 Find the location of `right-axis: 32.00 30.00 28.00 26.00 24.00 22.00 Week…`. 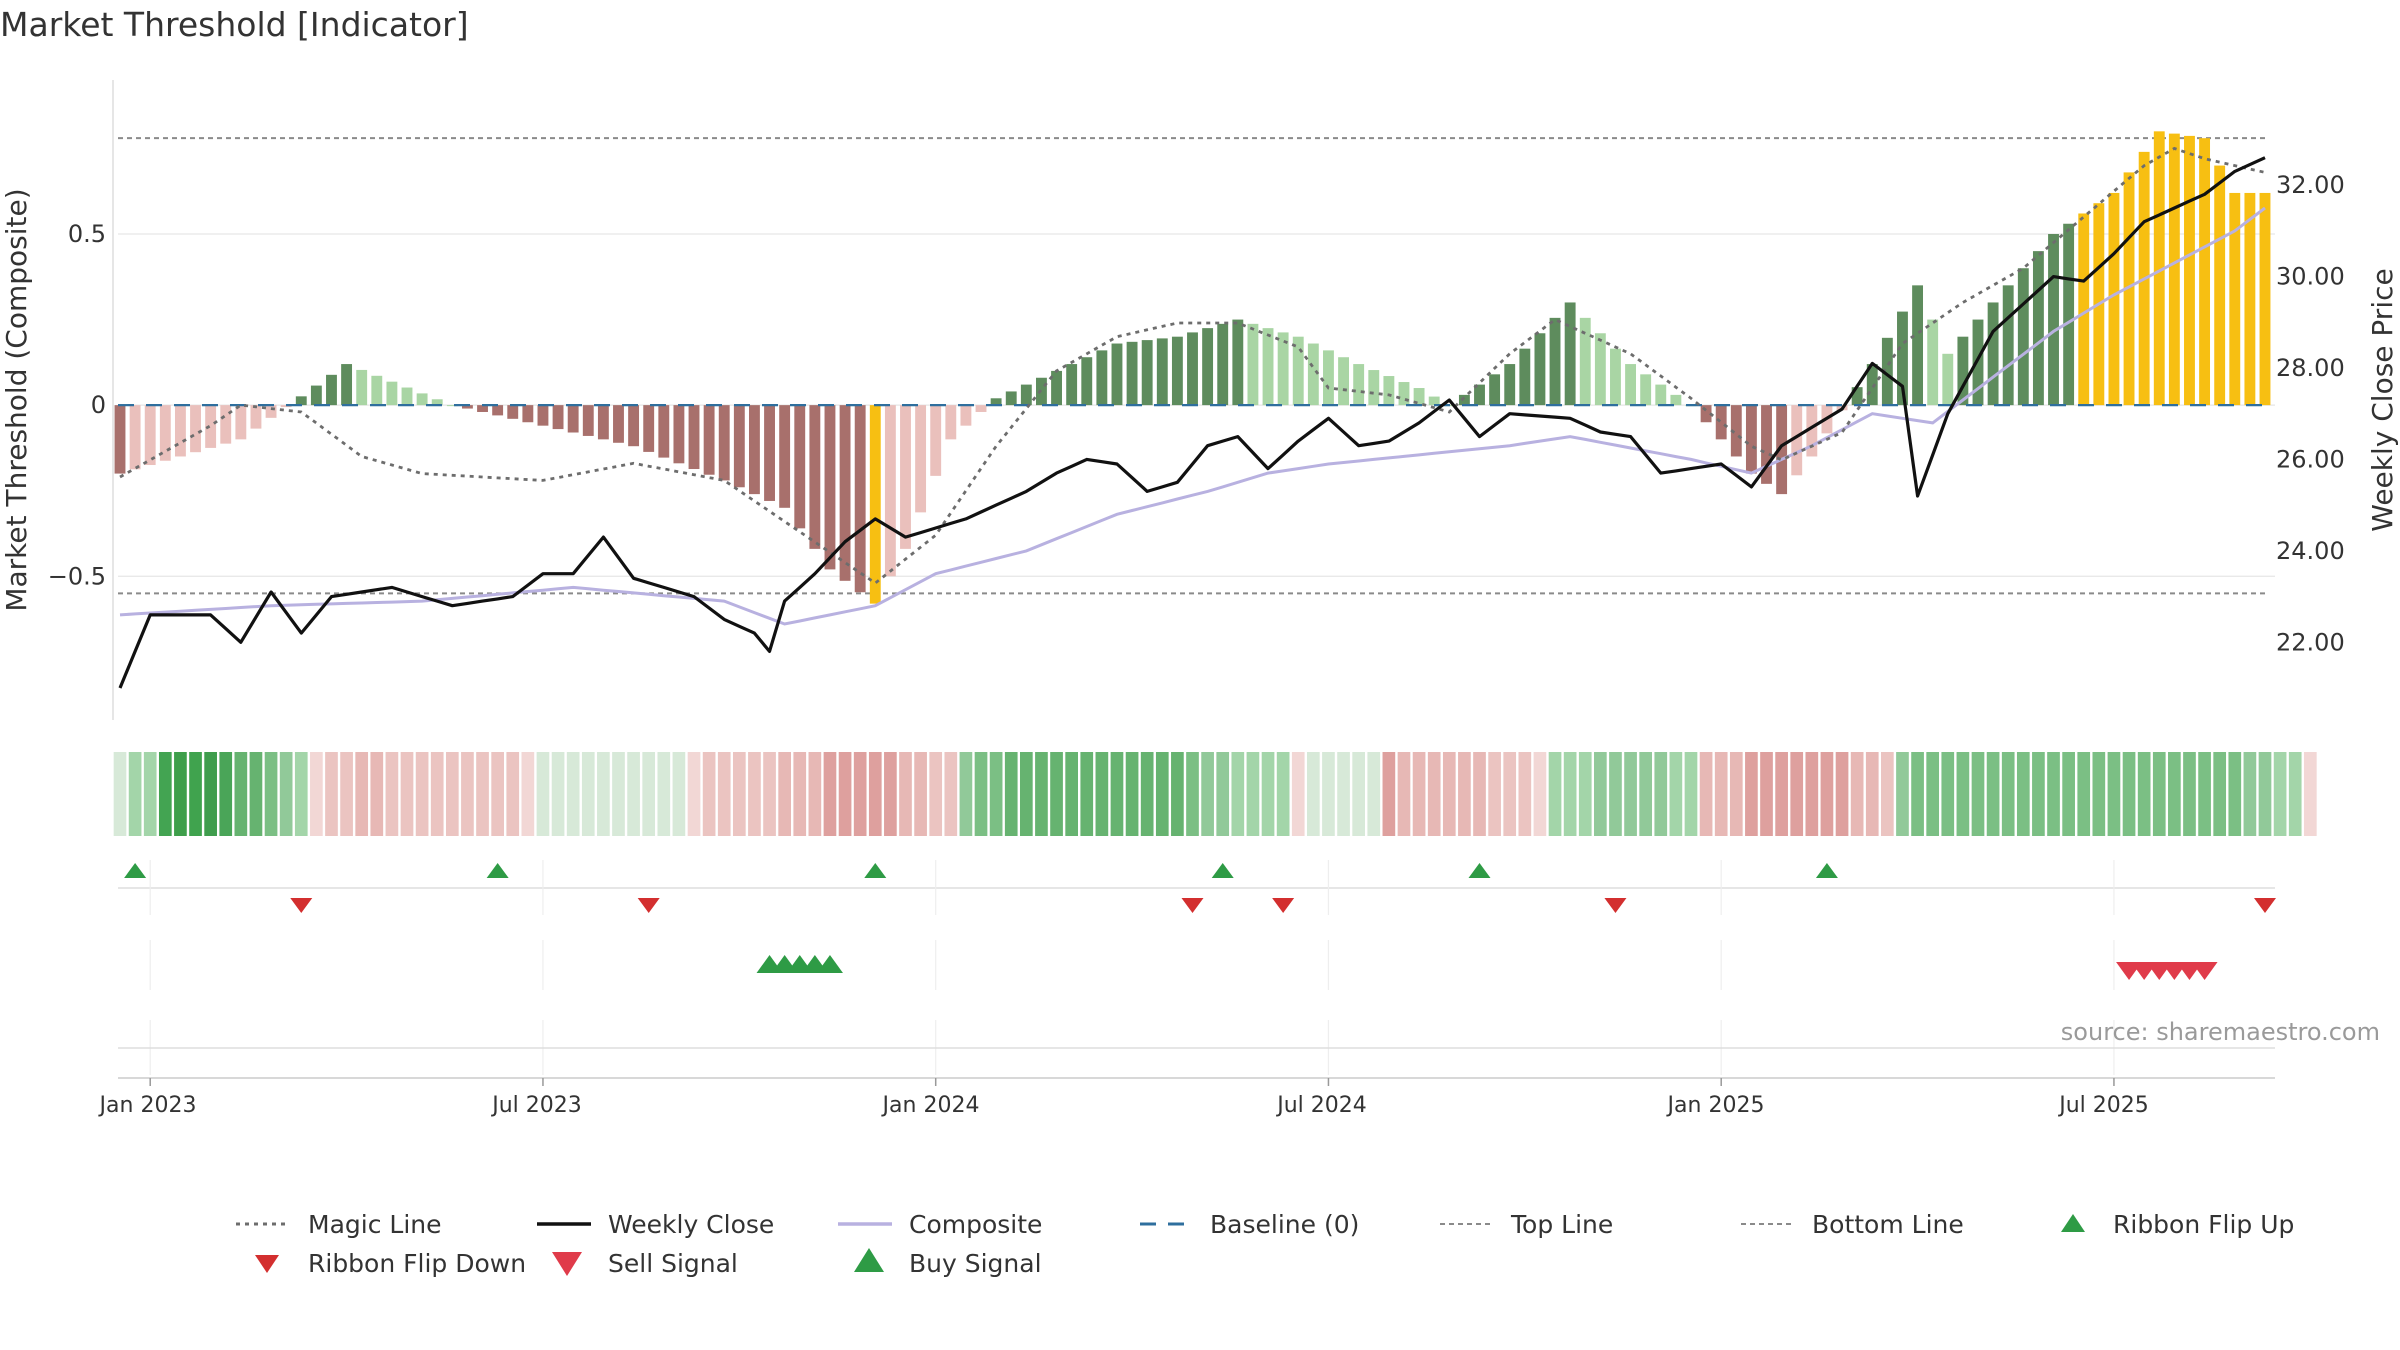

right-axis: 32.00 30.00 28.00 26.00 24.00 22.00 Week… is located at coordinates (2337, 413).